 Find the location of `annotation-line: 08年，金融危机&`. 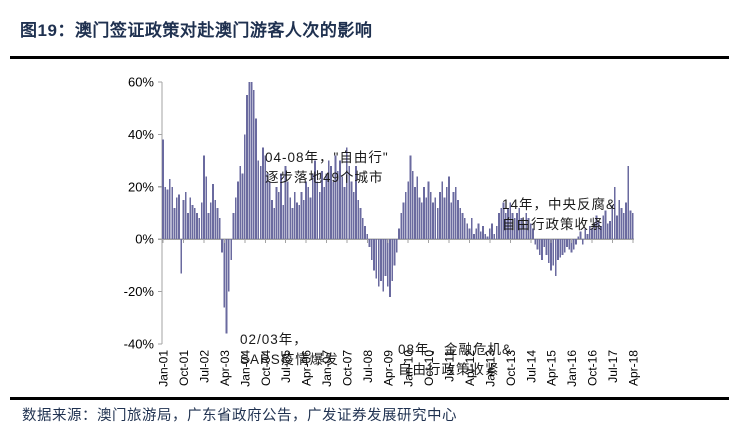

annotation-line: 08年，金融危机& is located at coordinates (455, 349).